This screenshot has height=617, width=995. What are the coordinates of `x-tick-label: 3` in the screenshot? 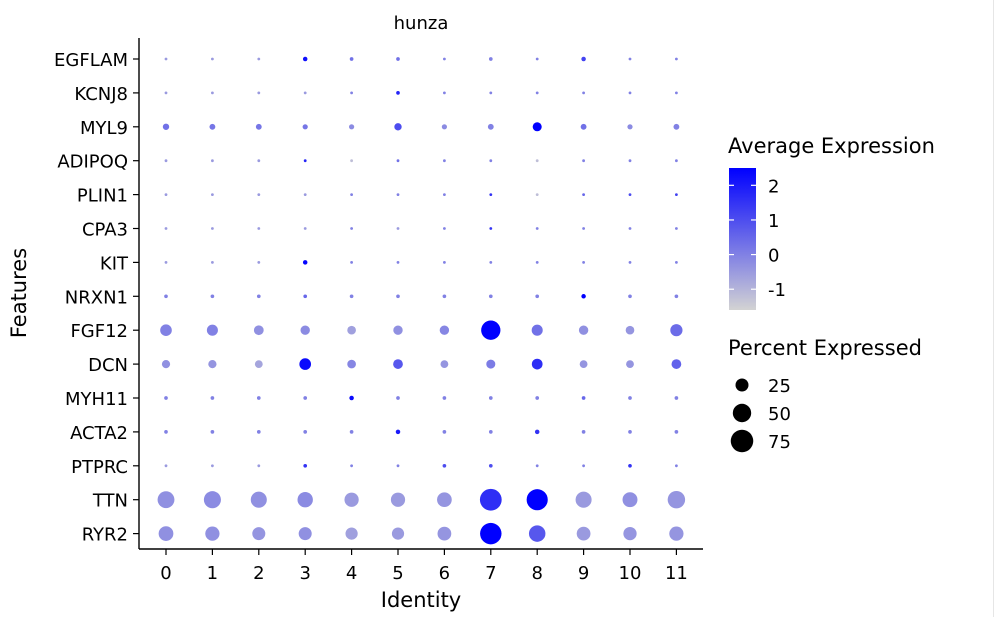 It's located at (304, 573).